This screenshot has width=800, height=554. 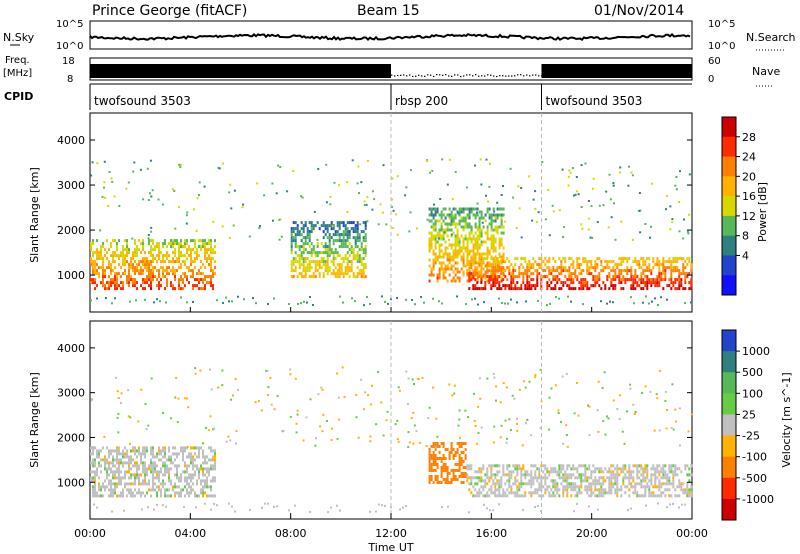 I want to click on colorbar-frame, so click(x=729, y=206).